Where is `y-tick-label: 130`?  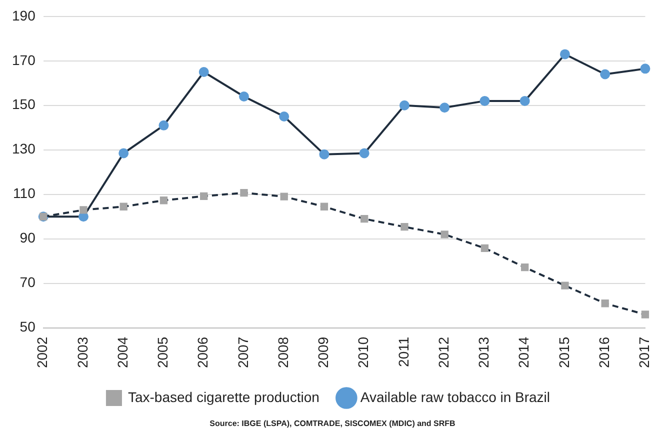
y-tick-label: 130 is located at coordinates (24, 148).